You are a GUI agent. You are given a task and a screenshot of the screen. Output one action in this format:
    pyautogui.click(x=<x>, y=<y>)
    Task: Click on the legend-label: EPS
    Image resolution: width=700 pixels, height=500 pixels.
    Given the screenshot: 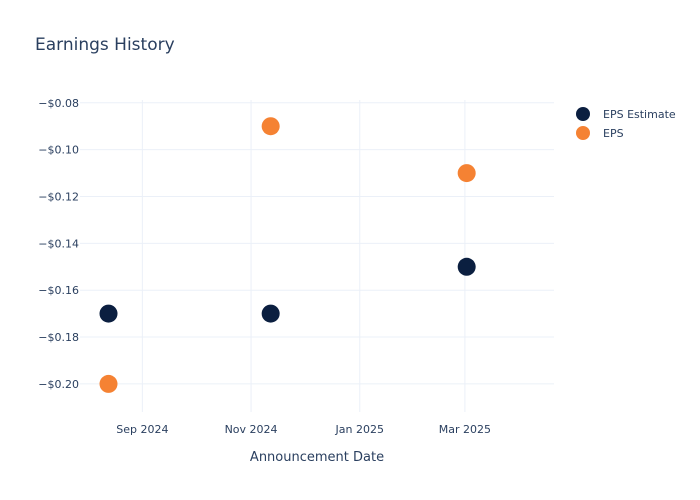 What is the action you would take?
    pyautogui.click(x=613, y=133)
    